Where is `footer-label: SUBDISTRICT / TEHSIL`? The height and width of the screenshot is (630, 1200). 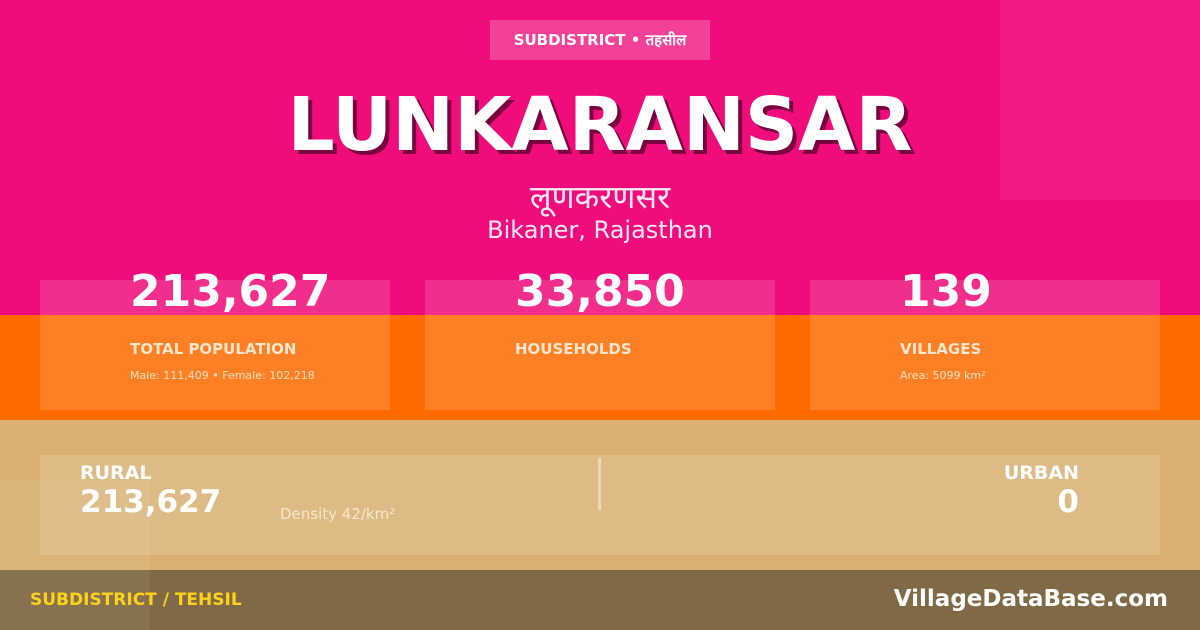
footer-label: SUBDISTRICT / TEHSIL is located at coordinates (136, 600).